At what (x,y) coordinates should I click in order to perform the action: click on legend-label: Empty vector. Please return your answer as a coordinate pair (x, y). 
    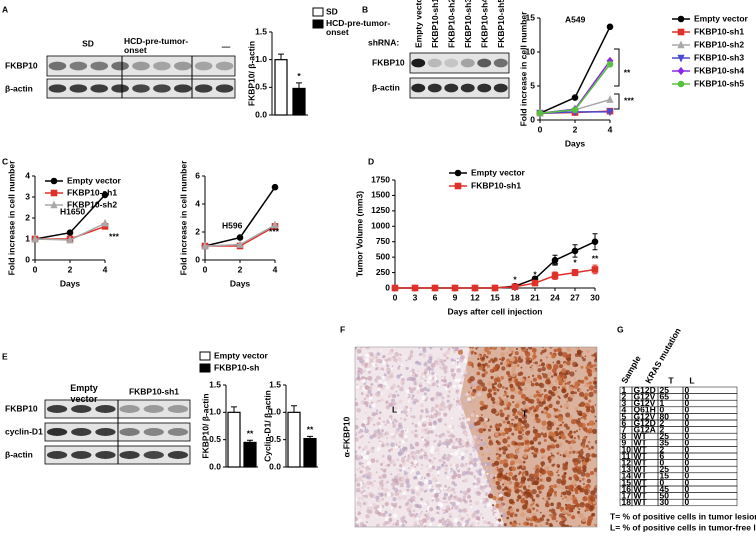
    Looking at the image, I should click on (94, 180).